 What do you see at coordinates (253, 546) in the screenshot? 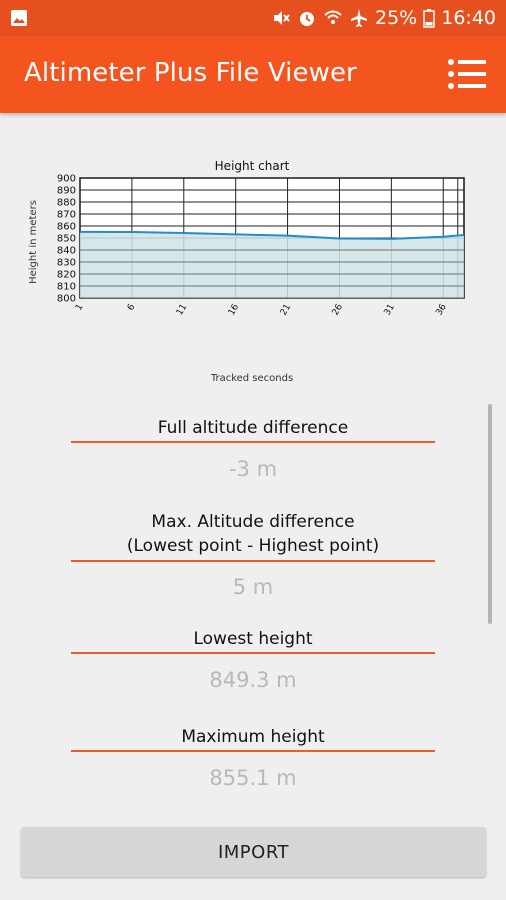
I see `max-diff-label-line2: (Lowest point - Highest point)` at bounding box center [253, 546].